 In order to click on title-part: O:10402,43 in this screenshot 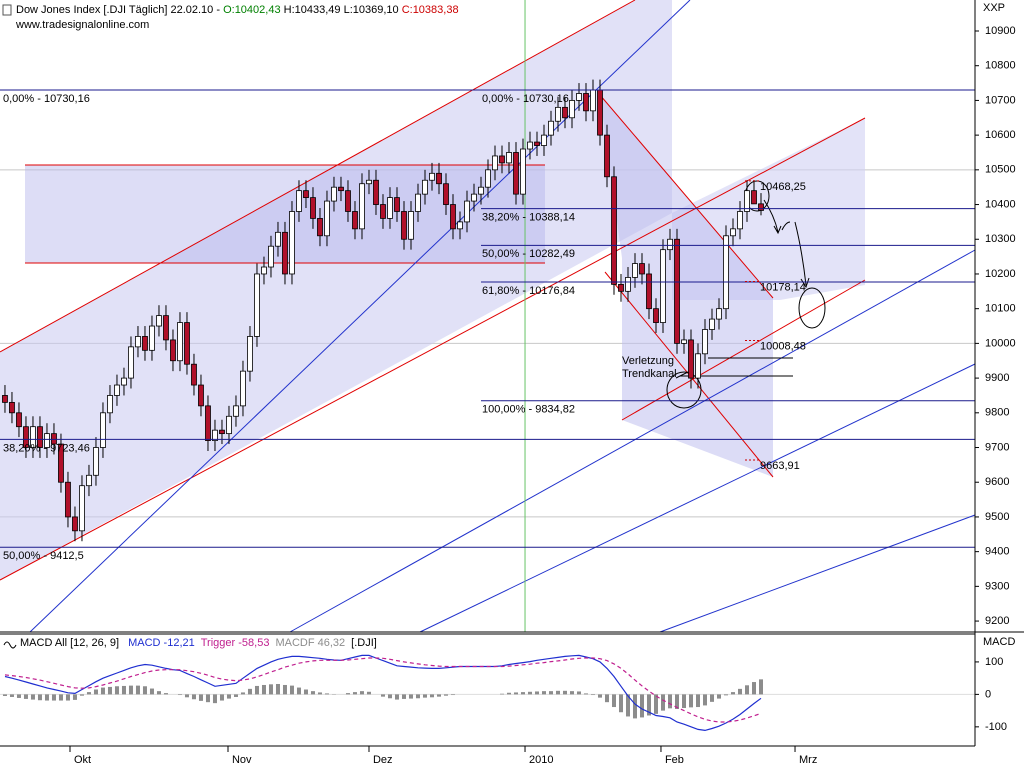, I will do `click(252, 10)`.